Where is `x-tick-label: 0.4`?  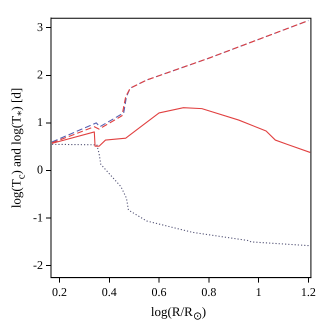 x-tick-label: 0.4 is located at coordinates (109, 291).